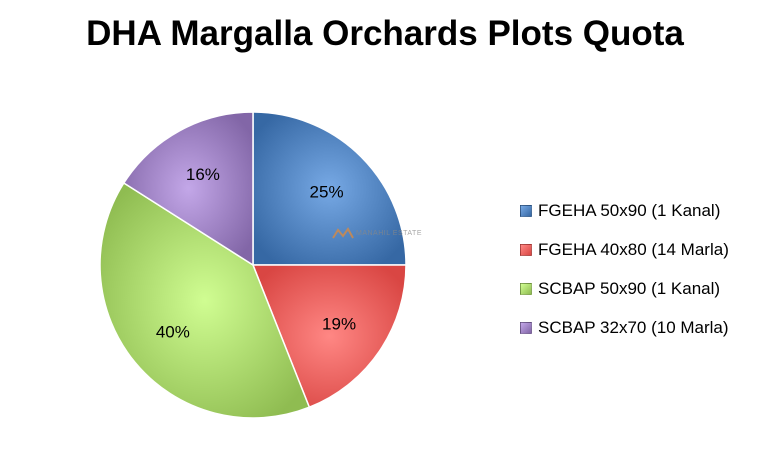 The image size is (770, 466). Describe the element at coordinates (205, 300) in the screenshot. I see `pie-slice-scbap-50x90-1-kanal` at that location.